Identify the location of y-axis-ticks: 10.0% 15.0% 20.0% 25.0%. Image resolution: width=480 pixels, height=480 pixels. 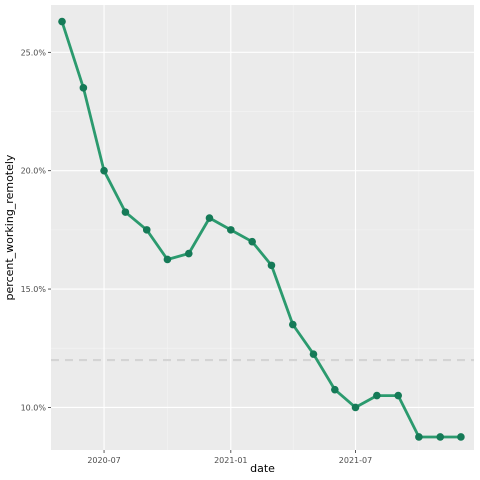
(36, 230).